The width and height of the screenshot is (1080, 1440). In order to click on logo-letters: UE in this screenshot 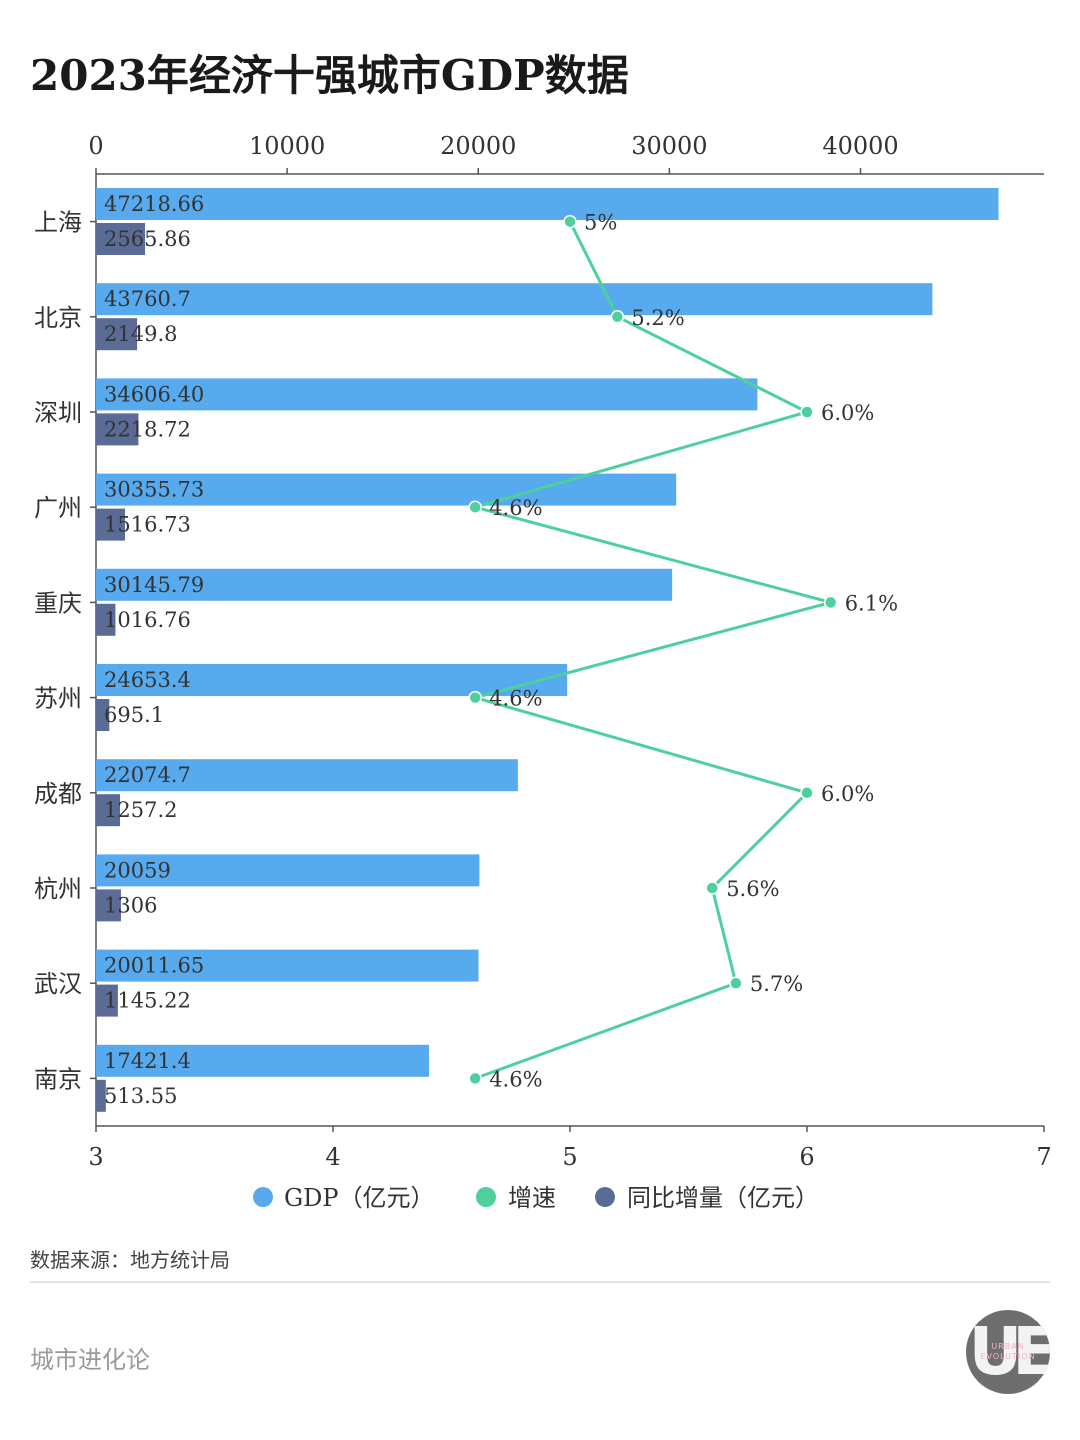, I will do `click(1009, 1351)`.